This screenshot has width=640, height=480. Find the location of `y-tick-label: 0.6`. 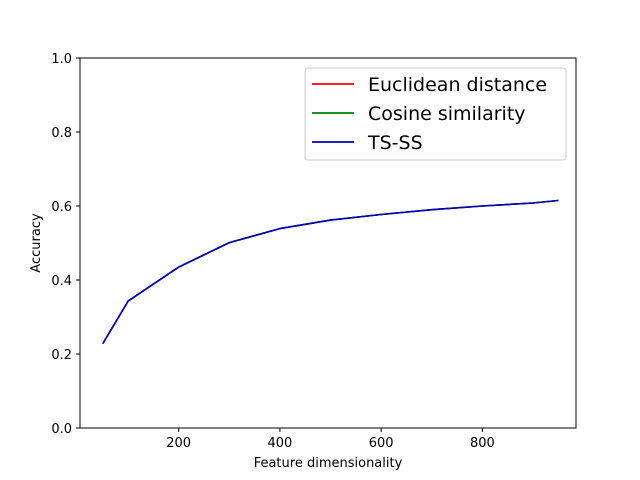

y-tick-label: 0.6 is located at coordinates (61, 207).